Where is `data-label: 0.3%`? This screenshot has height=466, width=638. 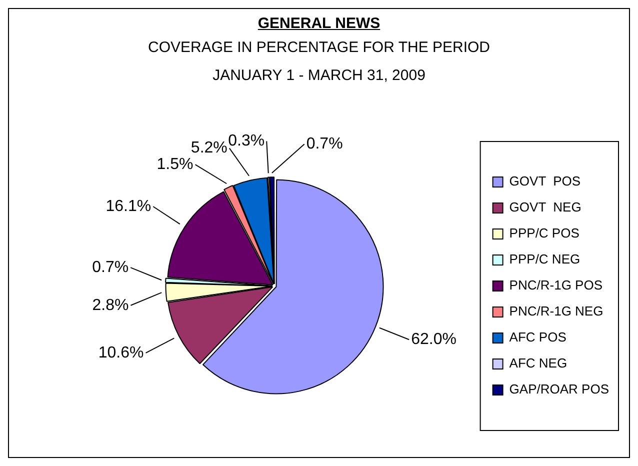
data-label: 0.3% is located at coordinates (246, 141).